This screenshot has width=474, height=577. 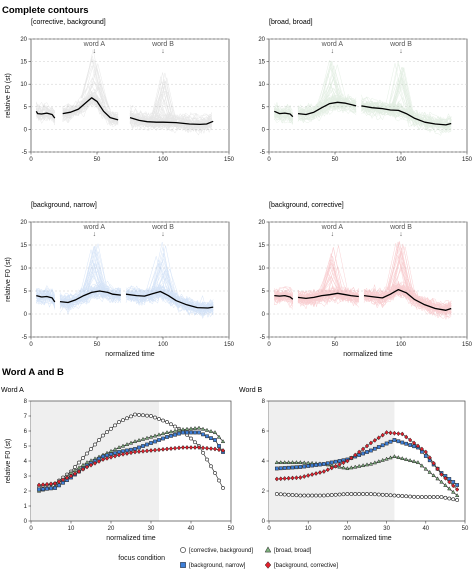 I want to click on legend-item: [corrective, background], so click(x=216, y=550).